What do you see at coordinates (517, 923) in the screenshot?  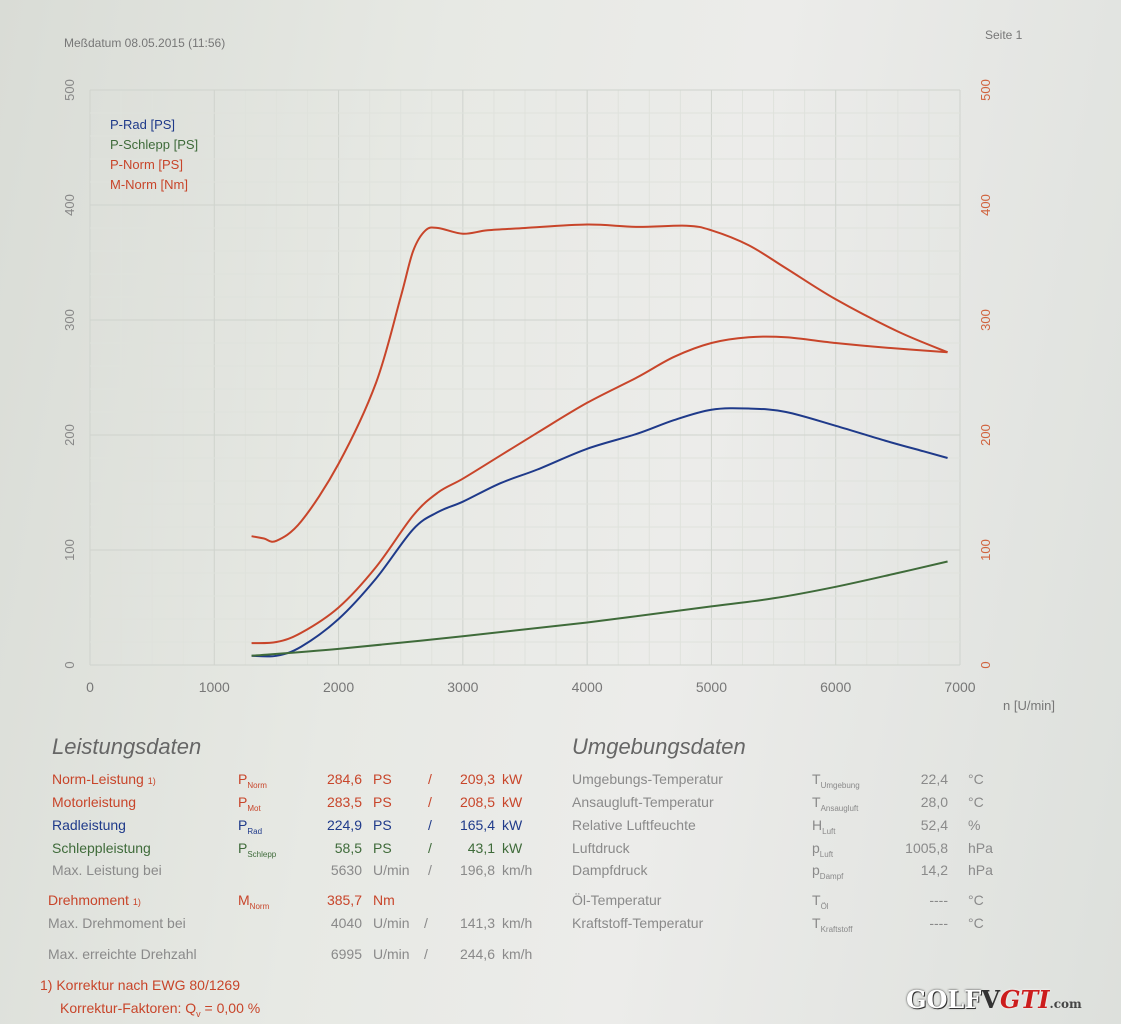 I see `max-drehmoment-speed-unit: km/h` at bounding box center [517, 923].